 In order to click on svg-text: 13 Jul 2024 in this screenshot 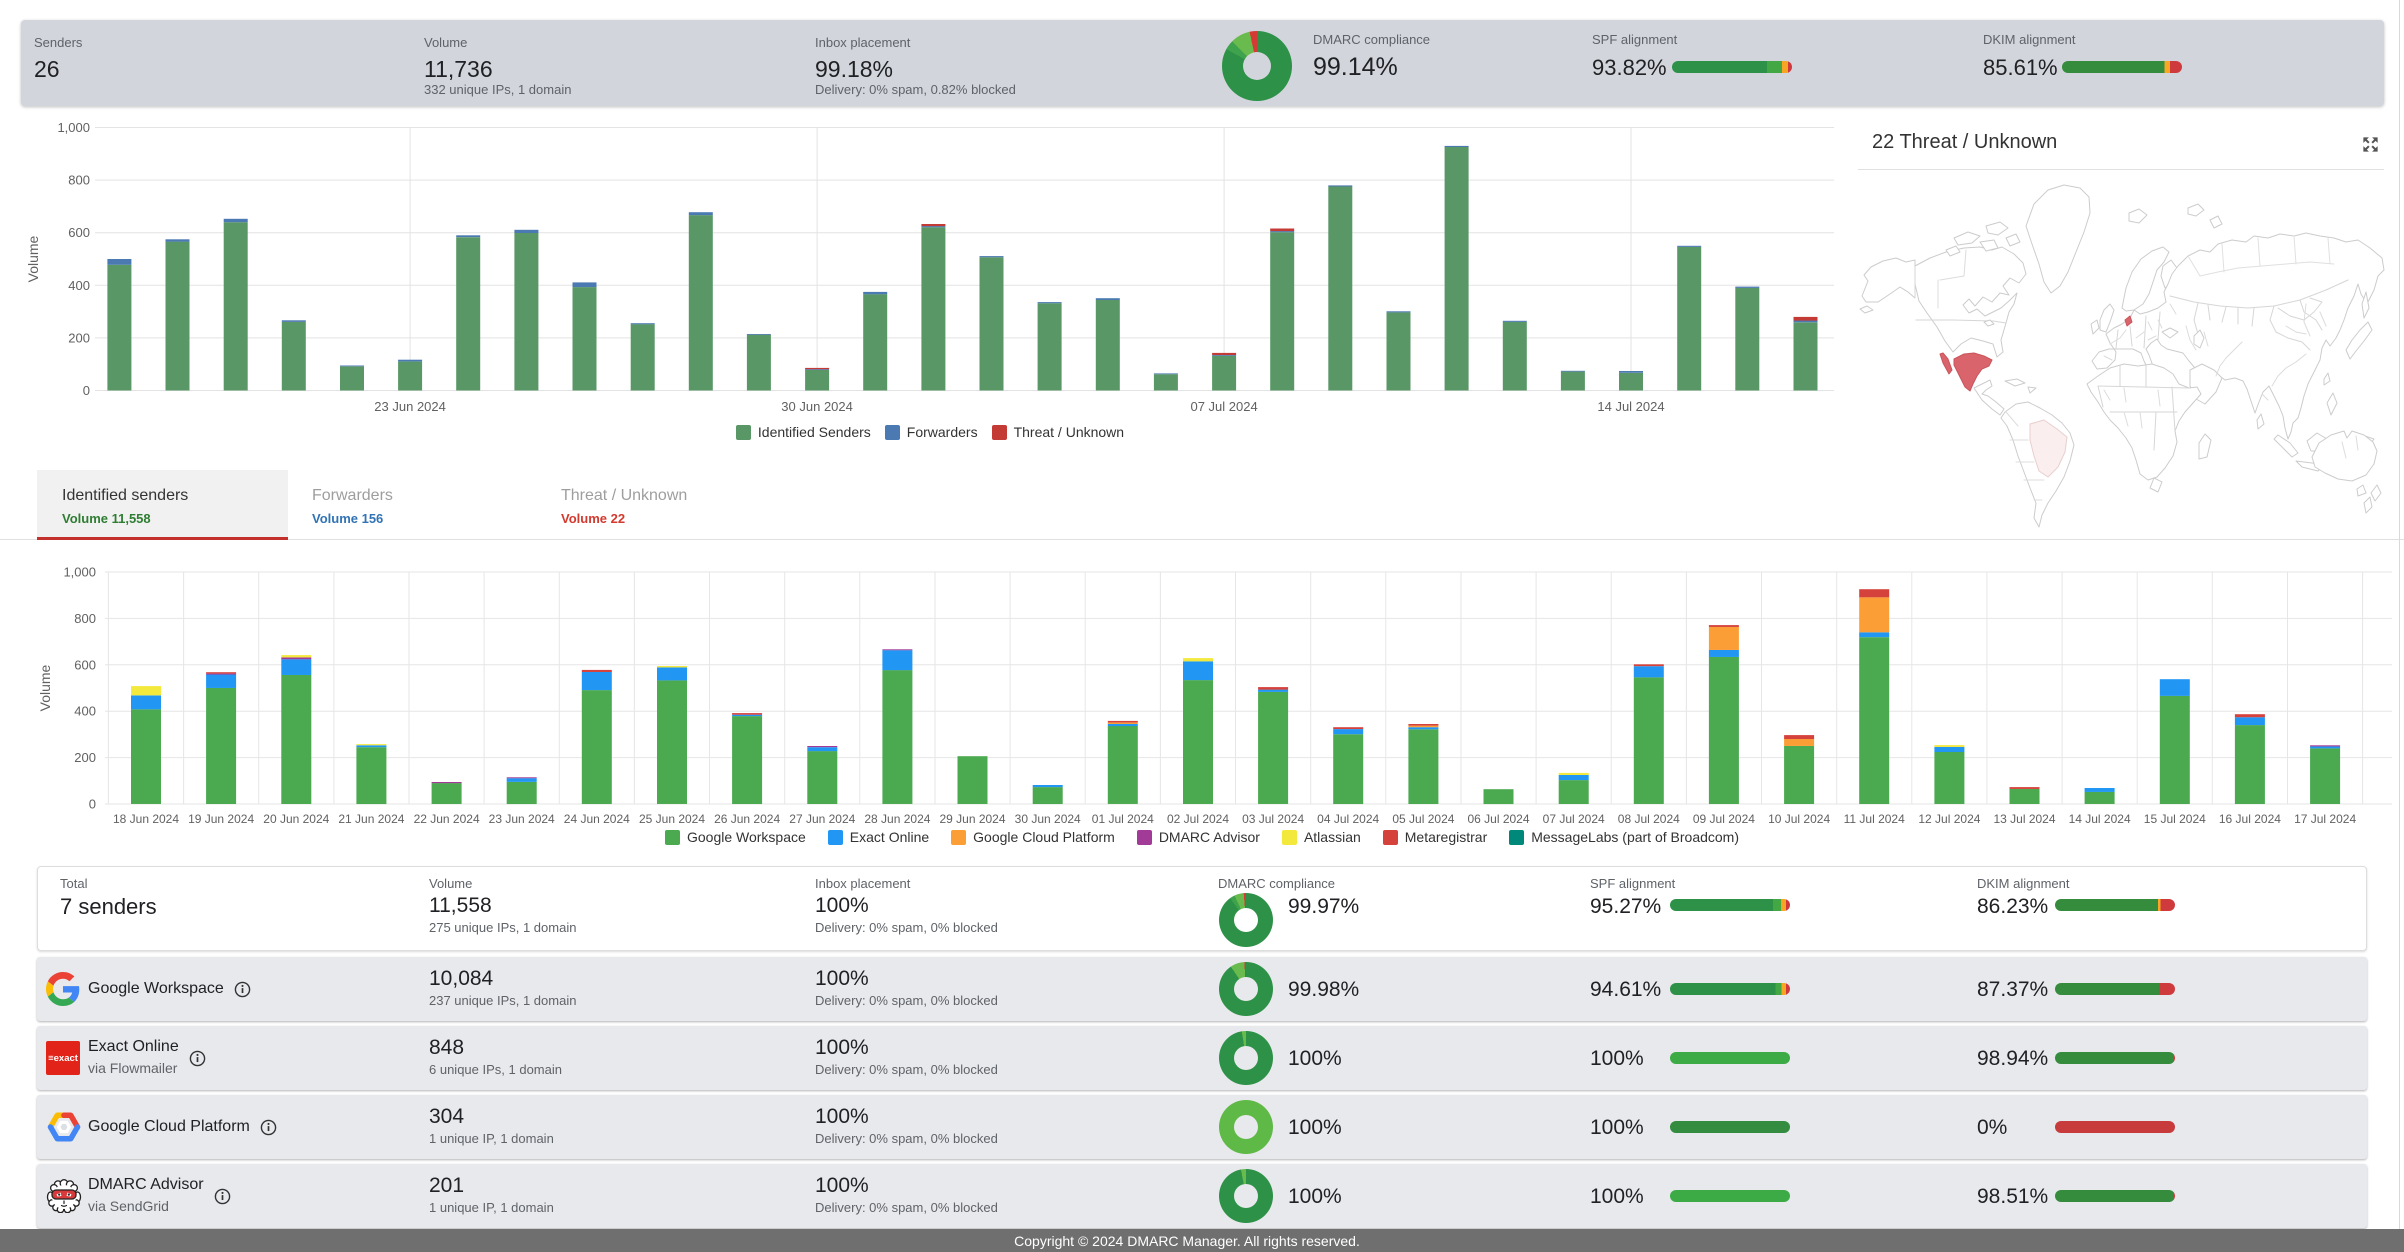, I will do `click(2024, 819)`.